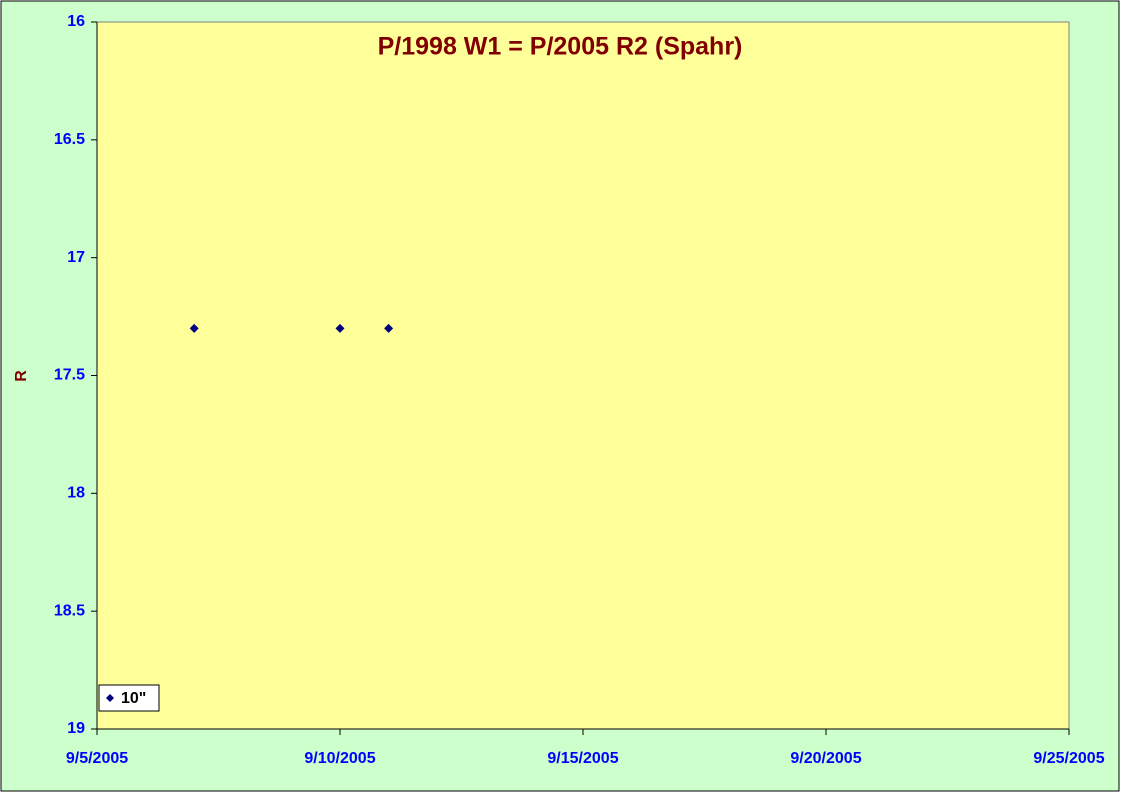 The width and height of the screenshot is (1121, 793). What do you see at coordinates (825, 758) in the screenshot?
I see `x-tick-label: 9/20/2005` at bounding box center [825, 758].